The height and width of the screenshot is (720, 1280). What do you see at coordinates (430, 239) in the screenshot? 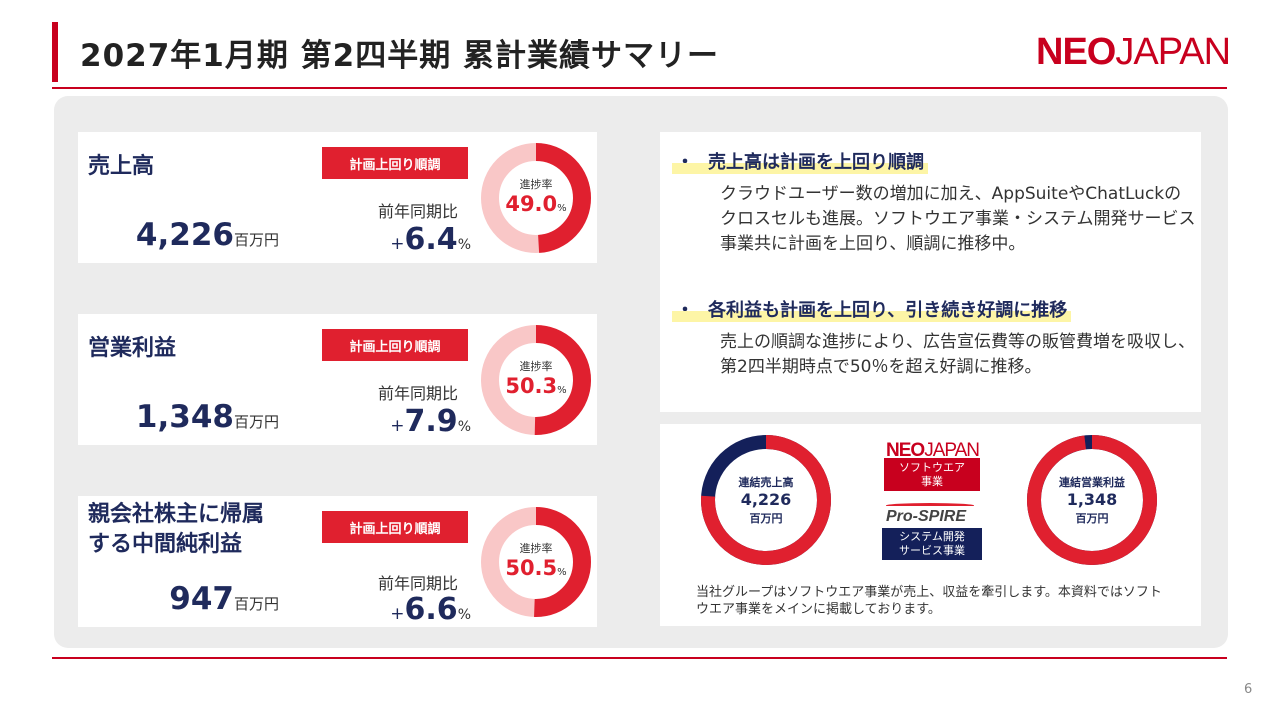
I see `yoy-value: +6.4%` at bounding box center [430, 239].